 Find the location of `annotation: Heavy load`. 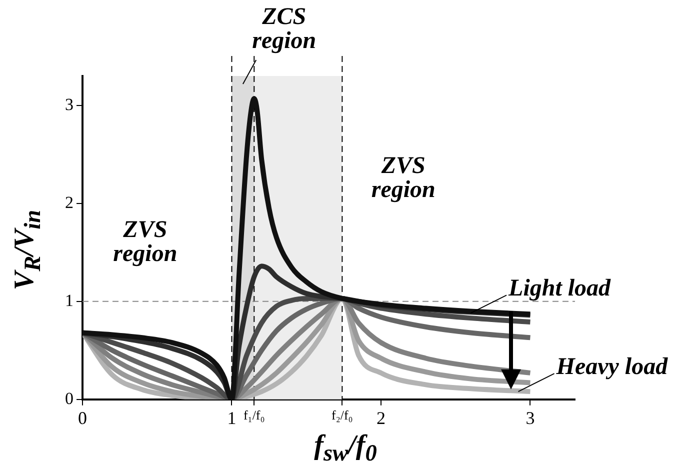

annotation: Heavy load is located at coordinates (612, 367).